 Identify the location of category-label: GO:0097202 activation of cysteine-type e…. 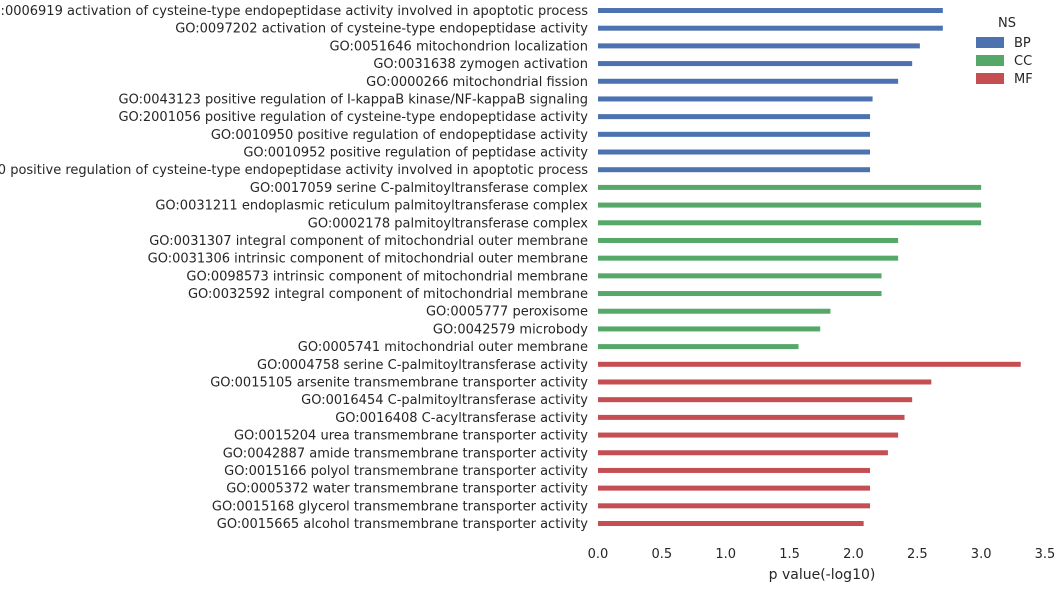
(381, 29).